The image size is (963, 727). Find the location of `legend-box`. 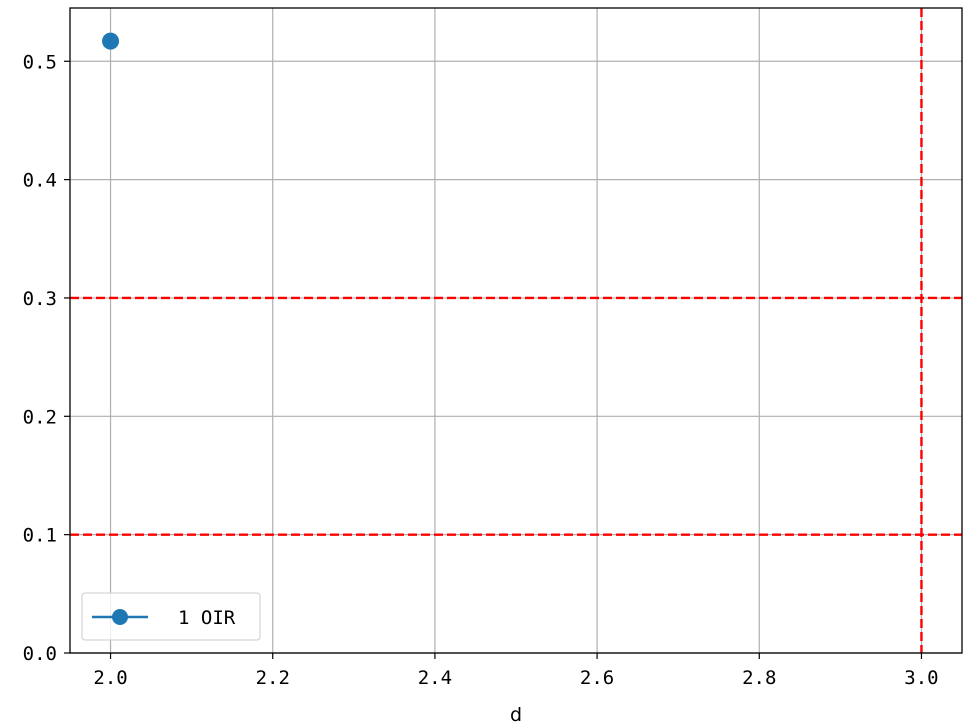

legend-box is located at coordinates (171, 616).